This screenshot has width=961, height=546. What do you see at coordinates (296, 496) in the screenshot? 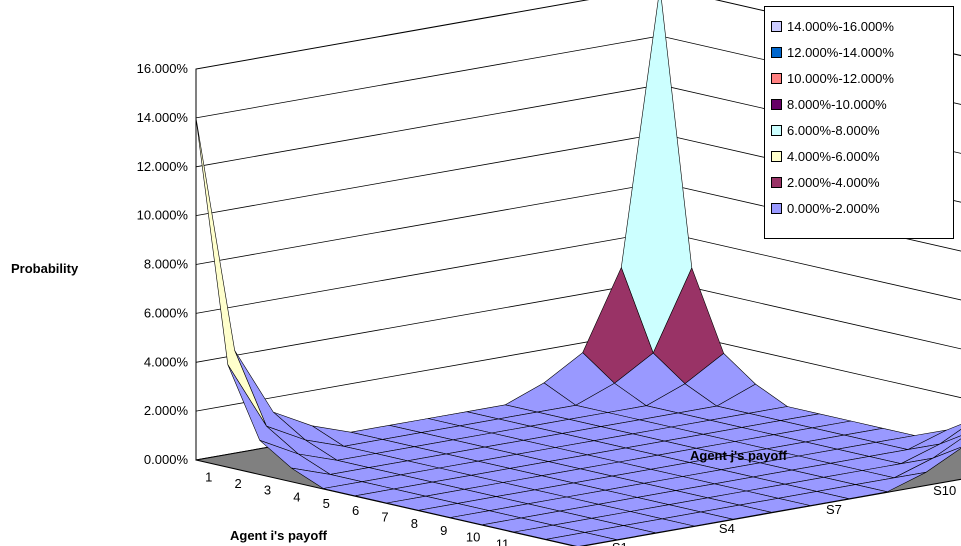
I see `x-tick-label: 4` at bounding box center [296, 496].